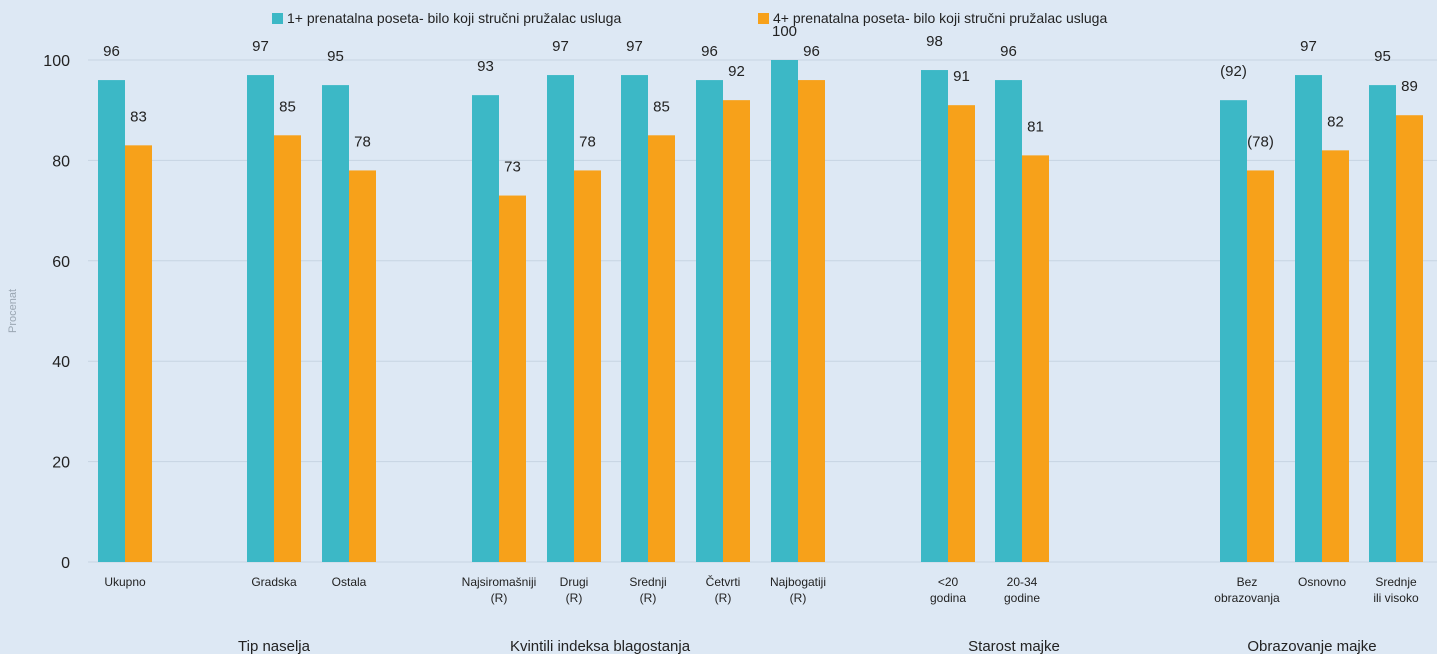  I want to click on category-label: Ostala, so click(349, 582).